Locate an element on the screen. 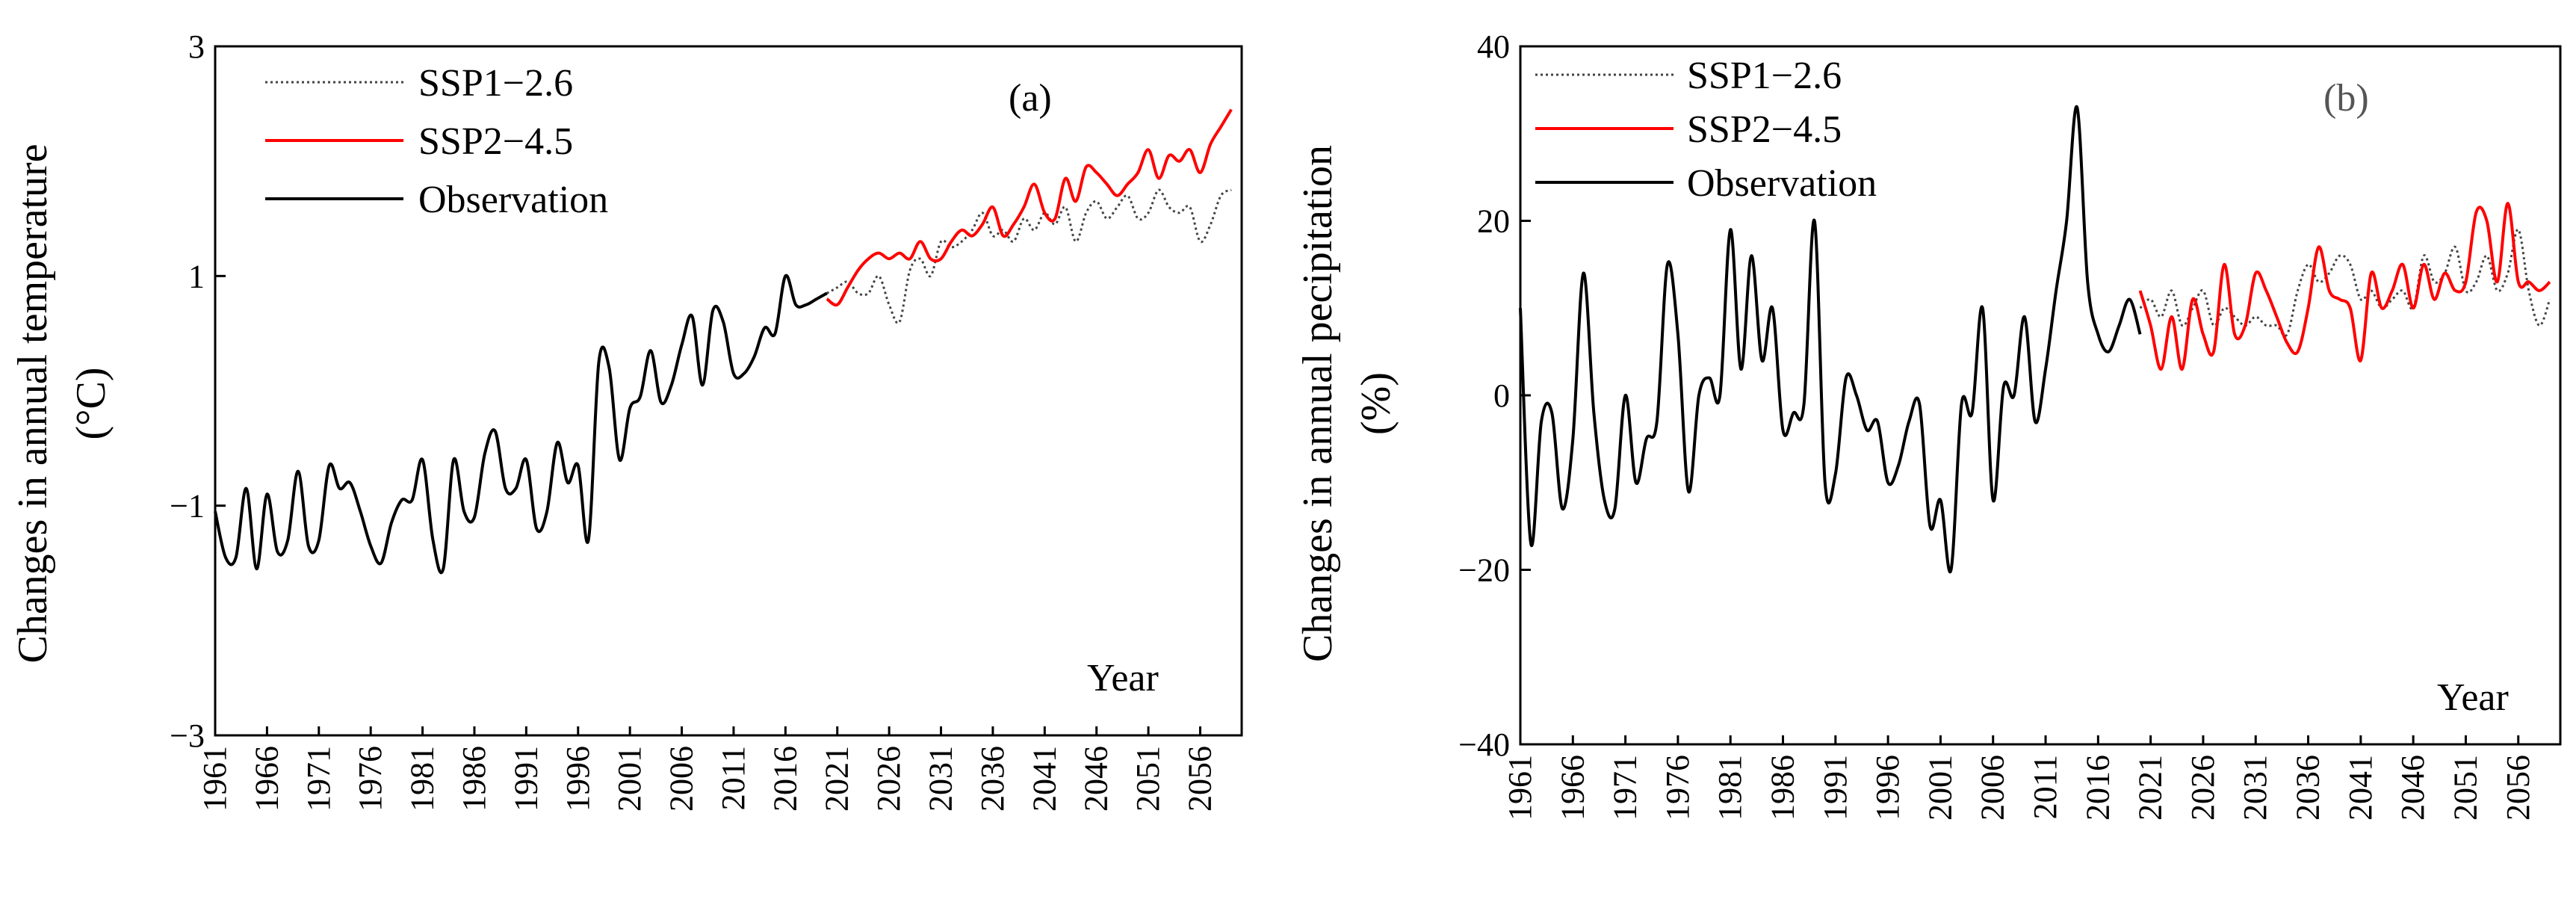 The width and height of the screenshot is (2576, 902). chart-a-year-label: Year is located at coordinates (1123, 678).